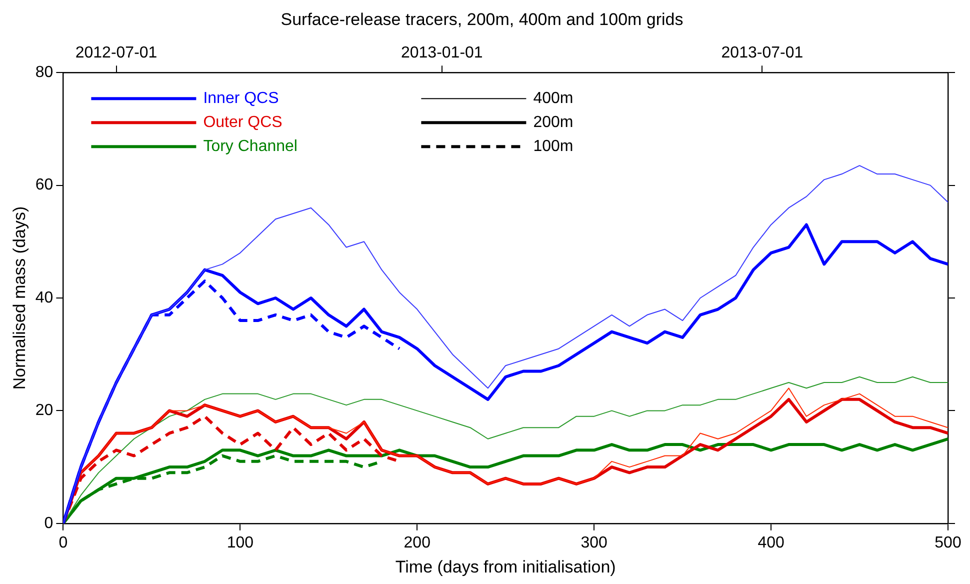 Image resolution: width=970 pixels, height=584 pixels. Describe the element at coordinates (771, 543) in the screenshot. I see `x-tick-label: 400` at that location.